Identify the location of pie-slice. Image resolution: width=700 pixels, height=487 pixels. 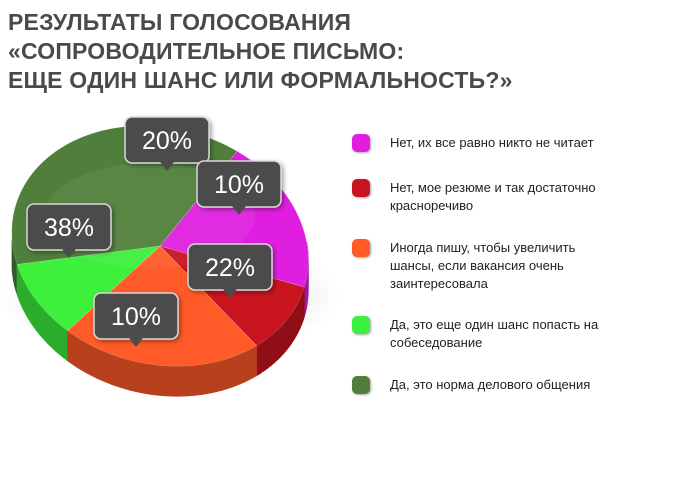
(88, 288).